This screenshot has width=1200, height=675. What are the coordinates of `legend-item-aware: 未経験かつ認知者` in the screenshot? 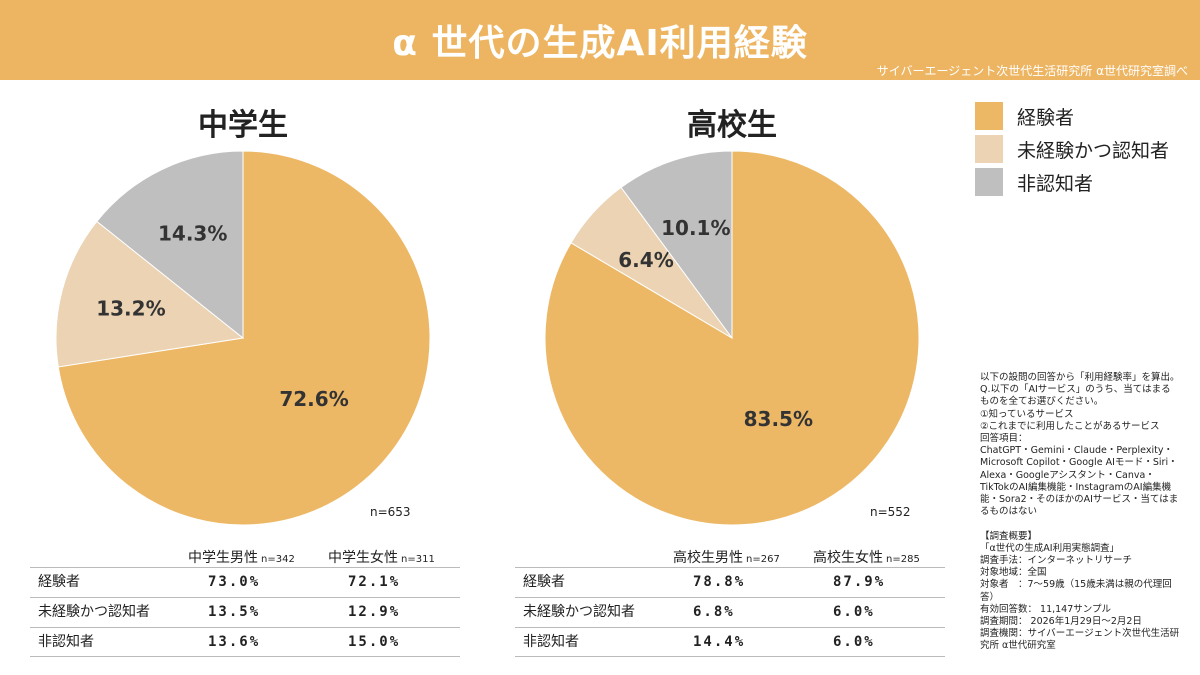 It's located at (1072, 149).